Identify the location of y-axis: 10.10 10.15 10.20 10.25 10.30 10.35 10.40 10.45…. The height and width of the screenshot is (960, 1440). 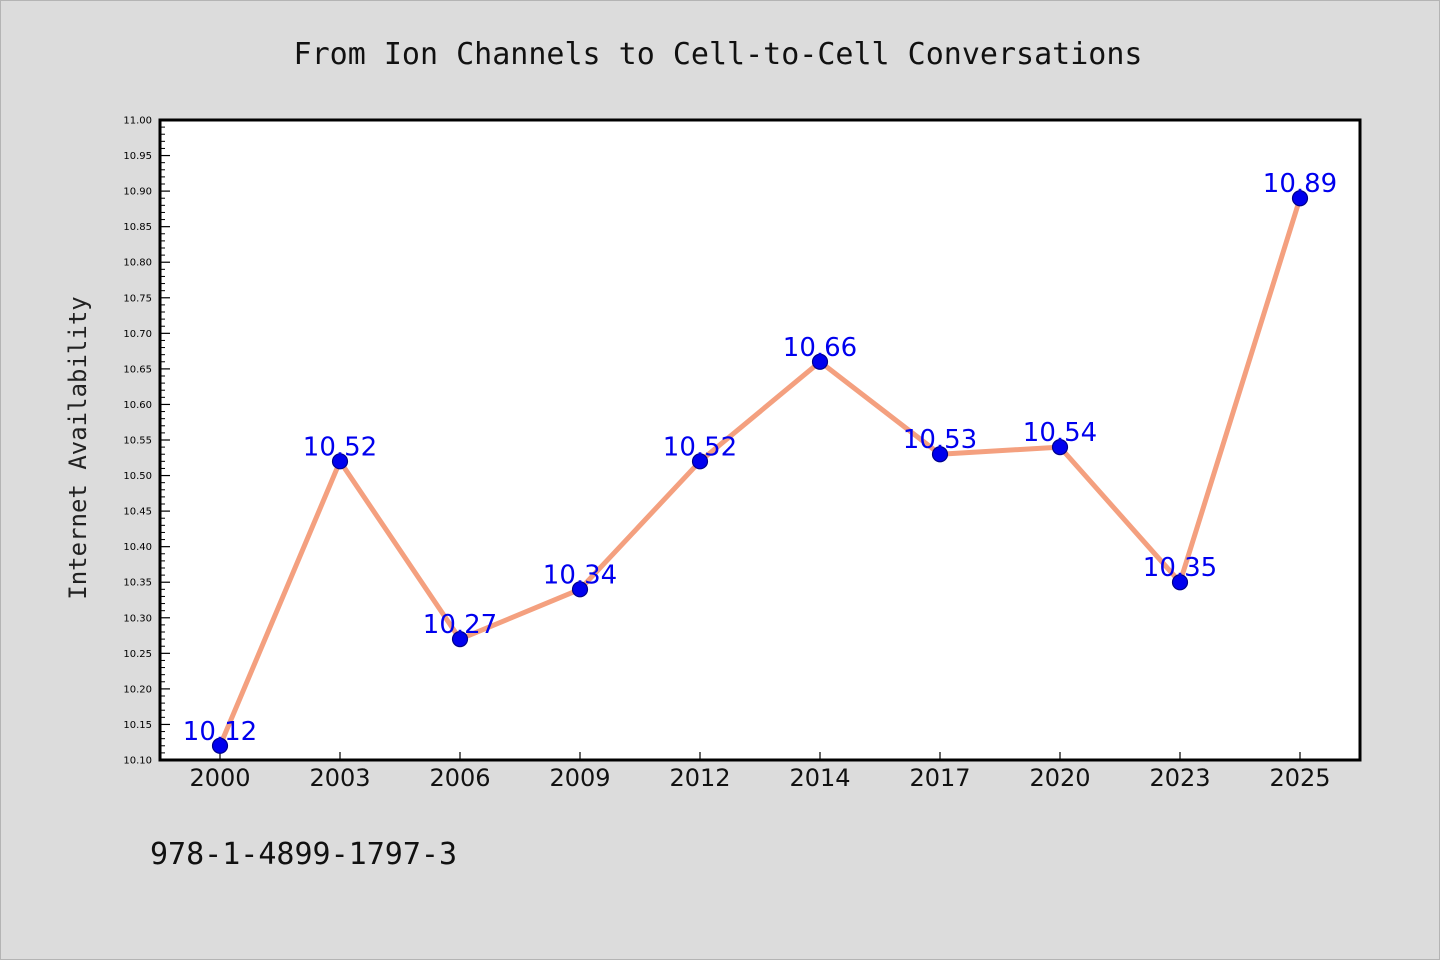
(146, 441).